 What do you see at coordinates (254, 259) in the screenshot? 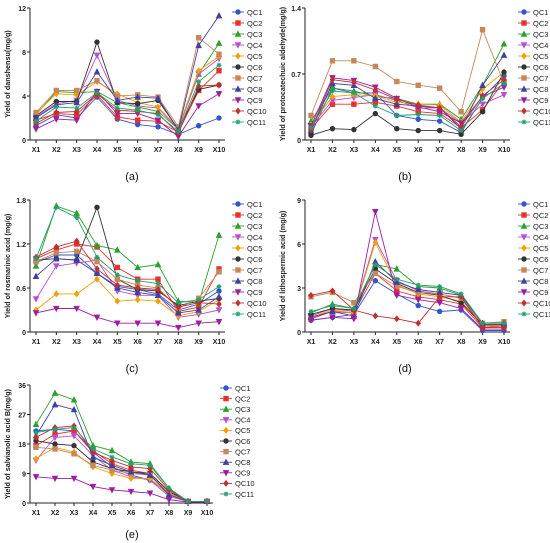
I see `legend-label: QC6` at bounding box center [254, 259].